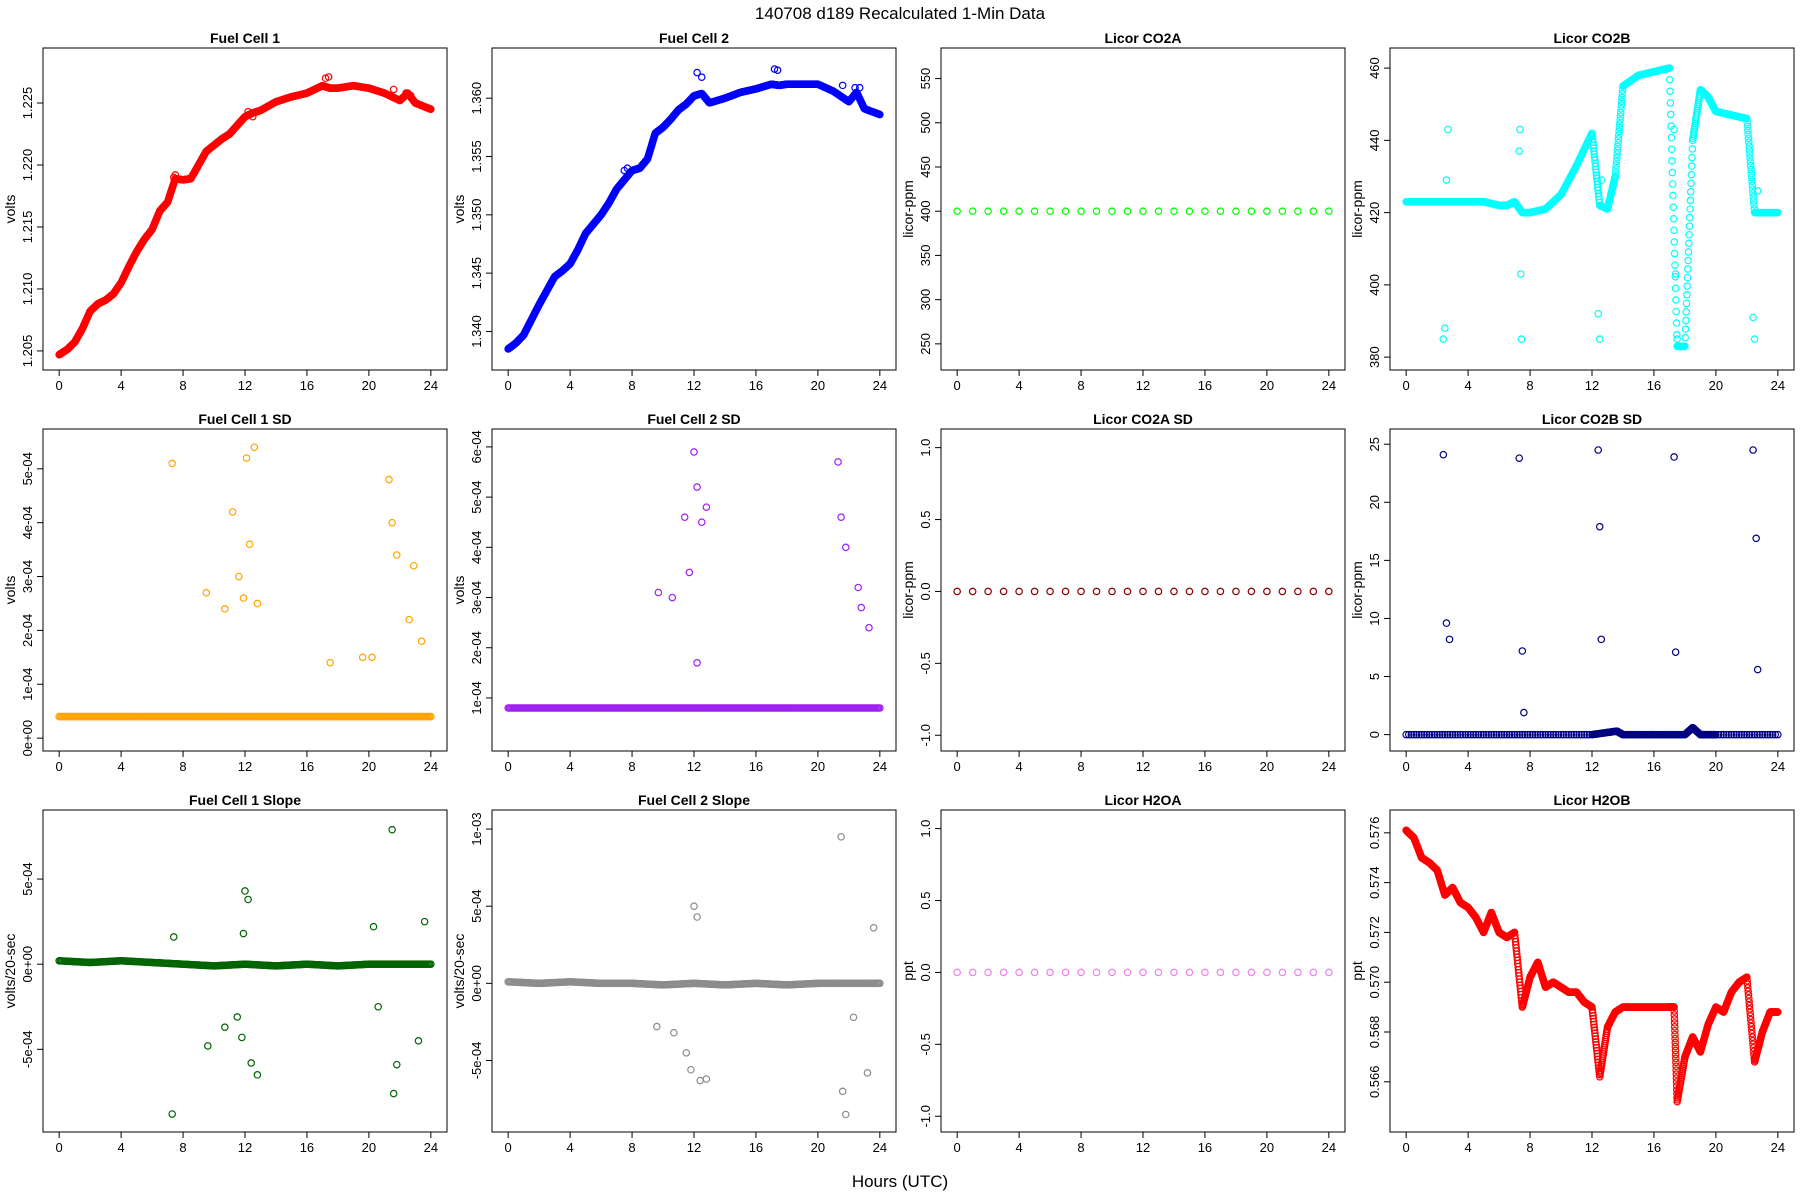 This screenshot has height=1200, width=1800. I want to click on y-tick-label: 440, so click(1374, 141).